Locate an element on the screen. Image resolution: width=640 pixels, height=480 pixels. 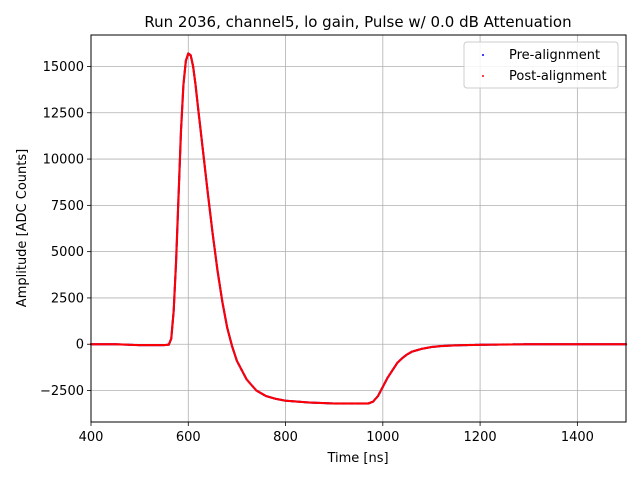
y-tick-label: 15000 is located at coordinates (63, 67).